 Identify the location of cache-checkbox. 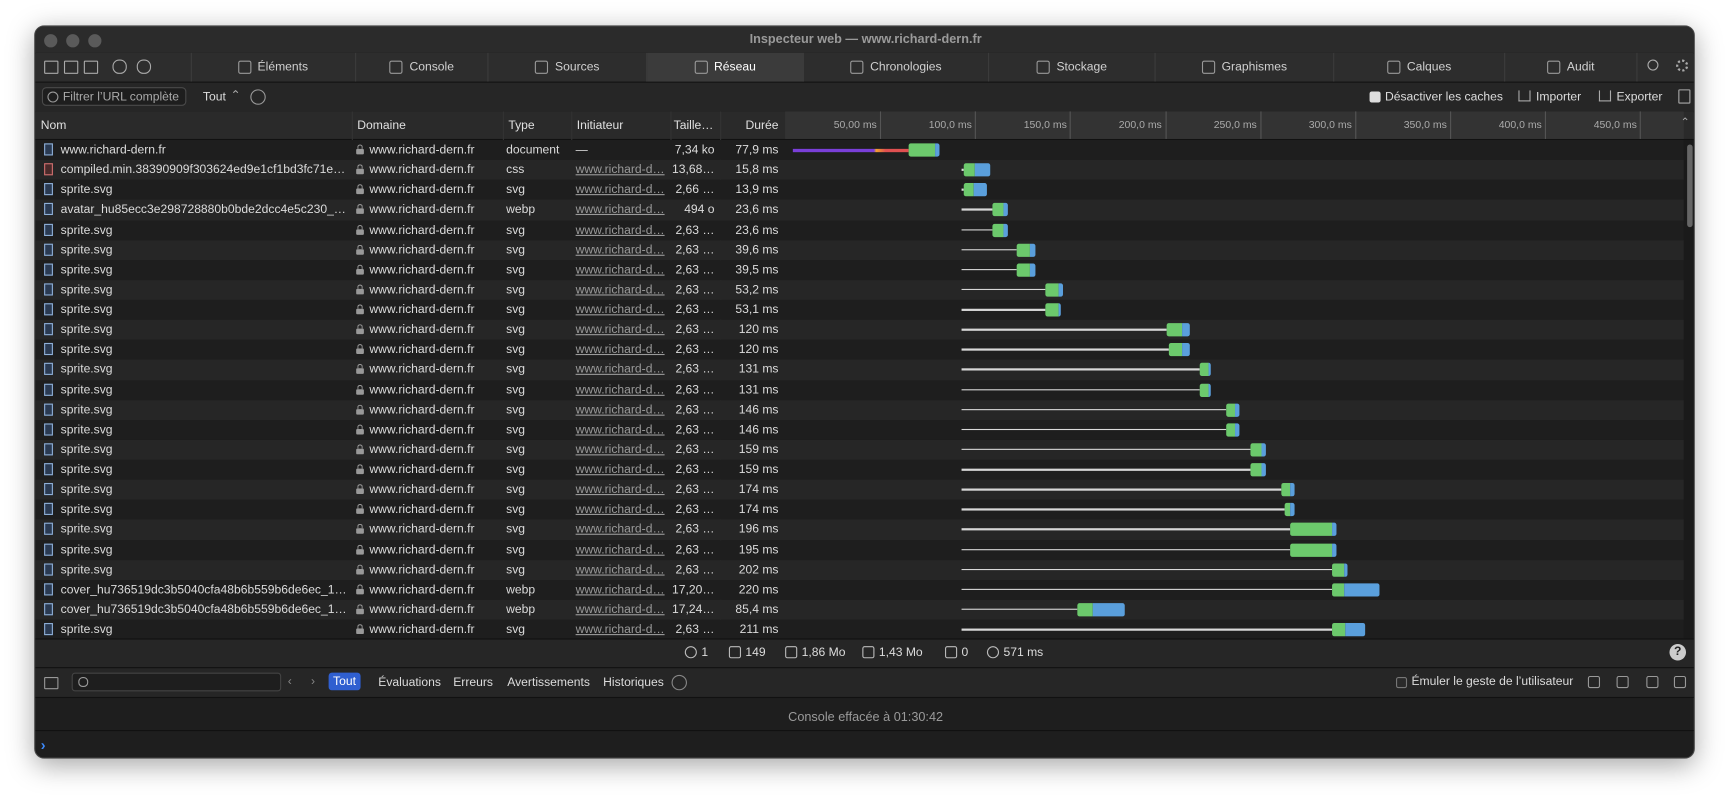
(1375, 97).